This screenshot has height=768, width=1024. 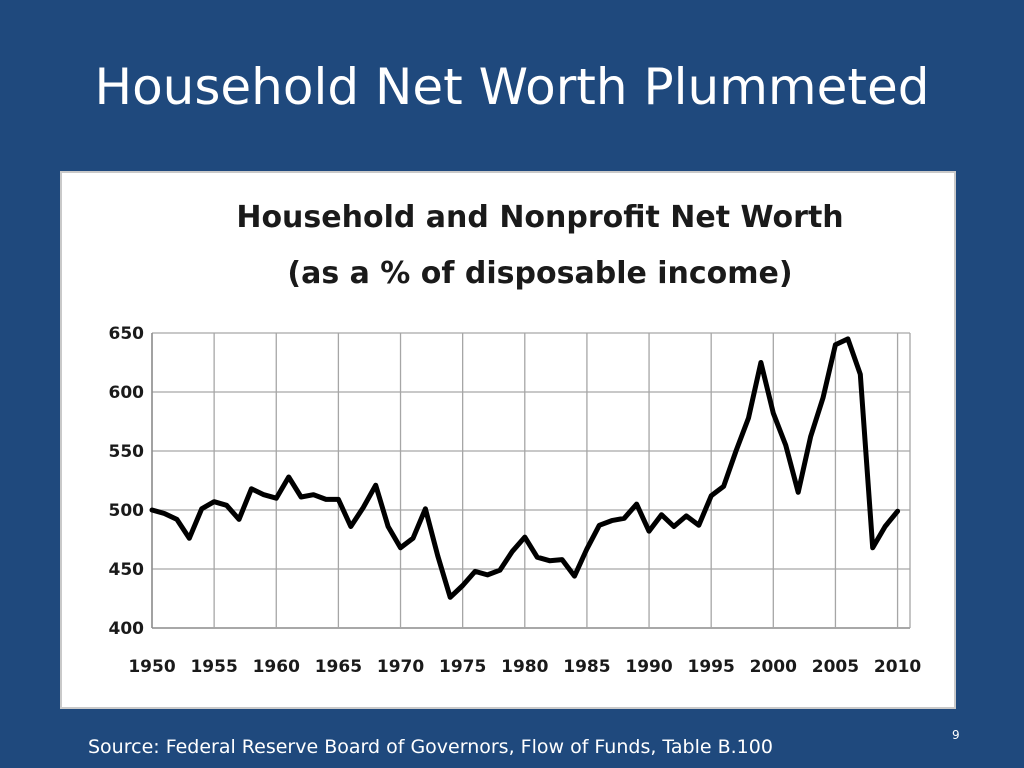 What do you see at coordinates (338, 667) in the screenshot?
I see `x-tick-label: 1965` at bounding box center [338, 667].